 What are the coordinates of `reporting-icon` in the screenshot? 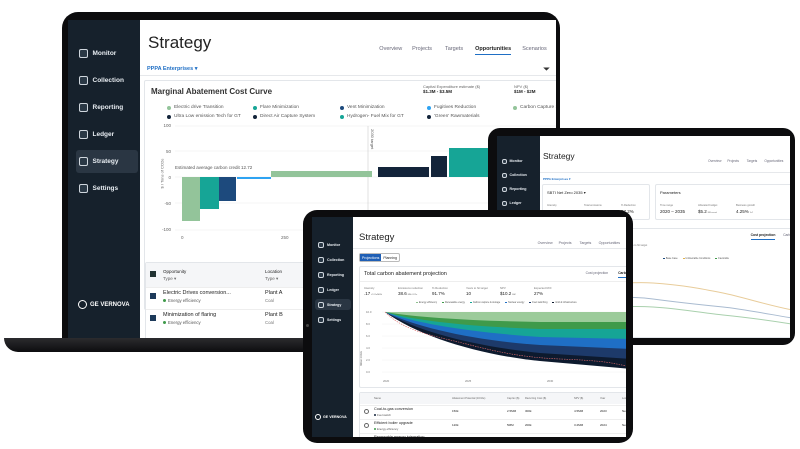 It's located at (83, 107).